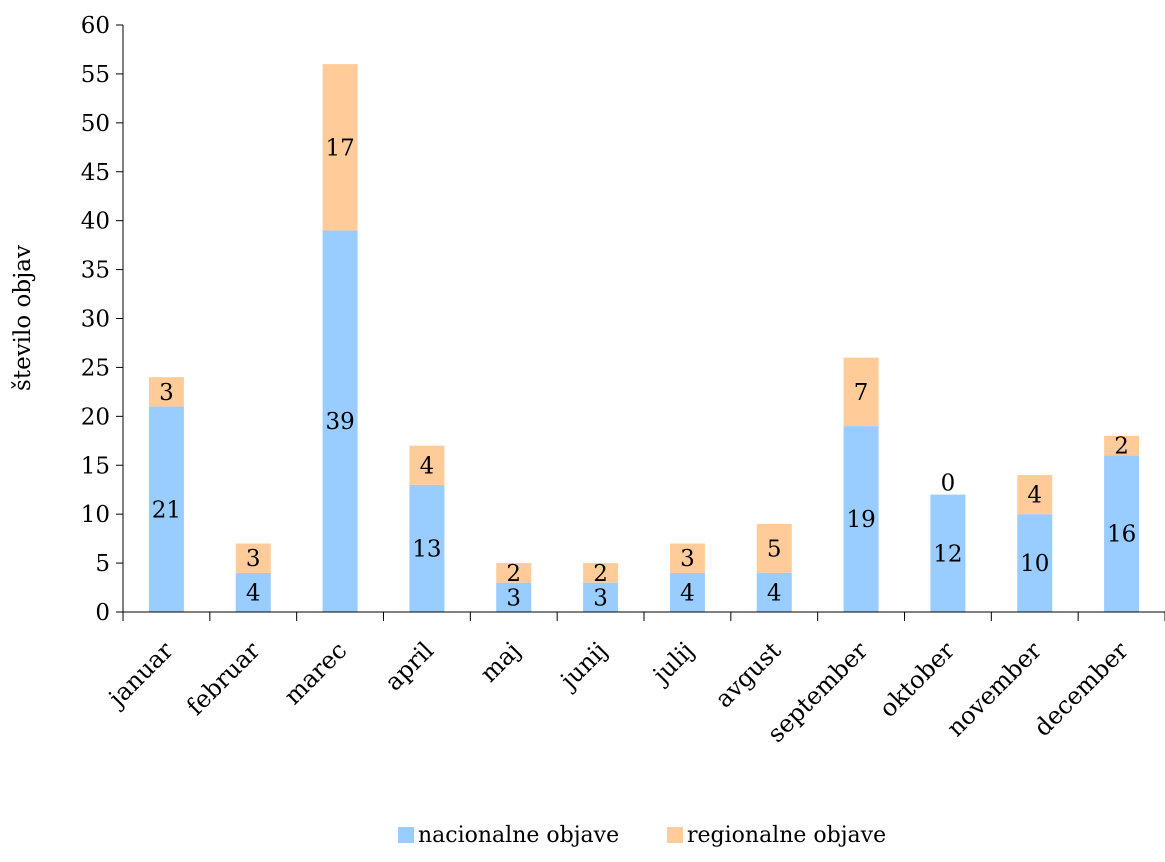  I want to click on y-tick-label: 20, so click(95, 417).